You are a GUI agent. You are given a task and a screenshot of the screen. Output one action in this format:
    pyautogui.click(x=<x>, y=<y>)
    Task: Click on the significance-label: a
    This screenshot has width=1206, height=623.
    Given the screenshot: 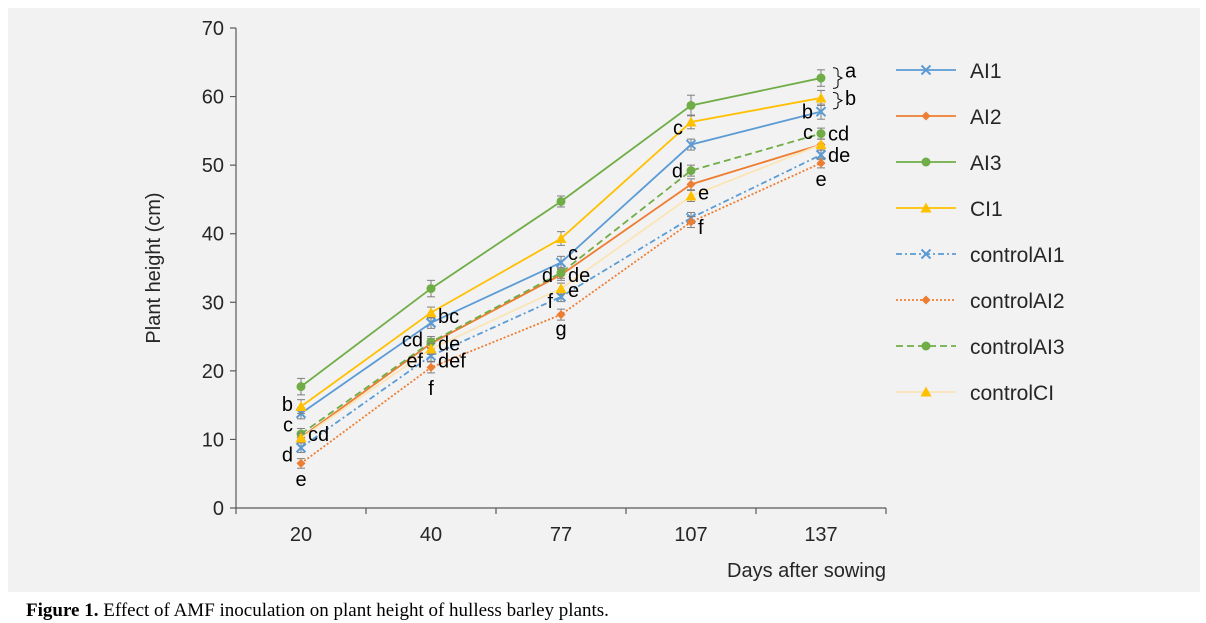 What is the action you would take?
    pyautogui.click(x=851, y=72)
    